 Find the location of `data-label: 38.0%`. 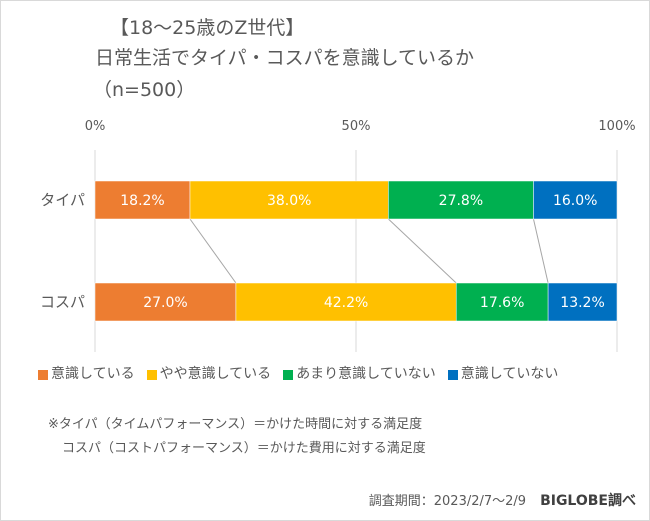

data-label: 38.0% is located at coordinates (289, 201).